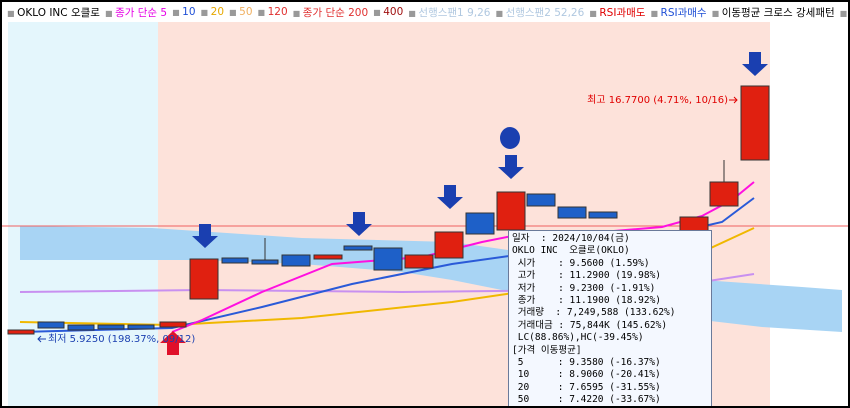  I want to click on legend-item: 선행스팬2 52,26, so click(540, 12).